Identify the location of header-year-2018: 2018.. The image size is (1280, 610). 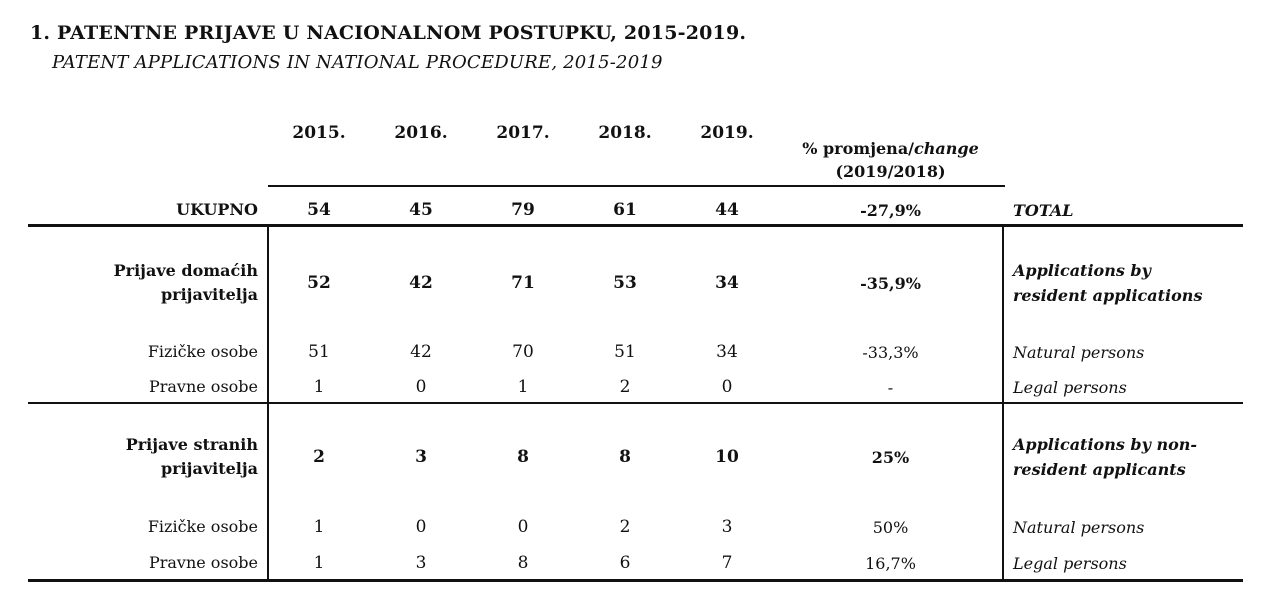
(625, 133).